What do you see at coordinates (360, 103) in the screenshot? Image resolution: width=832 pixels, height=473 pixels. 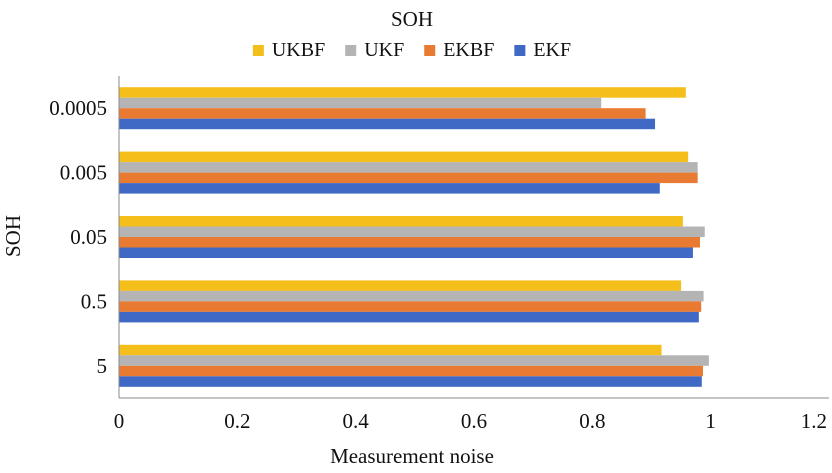 I see `bar-ukf-0.0005` at bounding box center [360, 103].